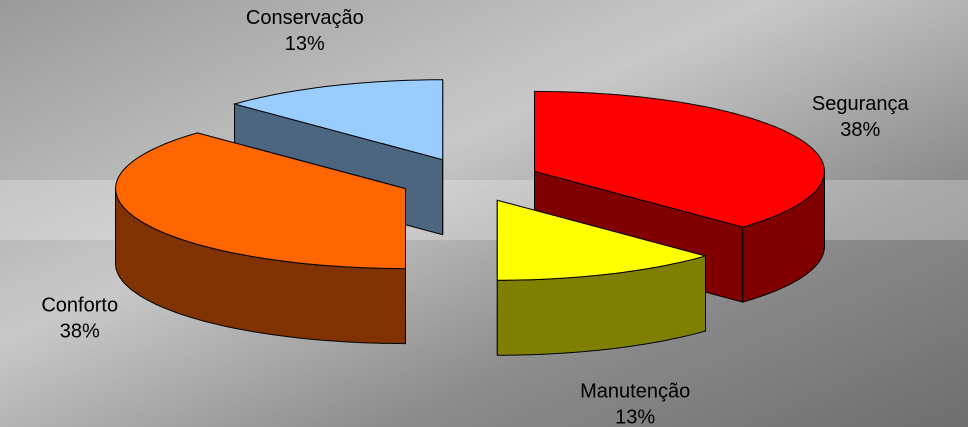 Image resolution: width=968 pixels, height=427 pixels. Describe the element at coordinates (305, 18) in the screenshot. I see `slice-label: Conservação` at that location.